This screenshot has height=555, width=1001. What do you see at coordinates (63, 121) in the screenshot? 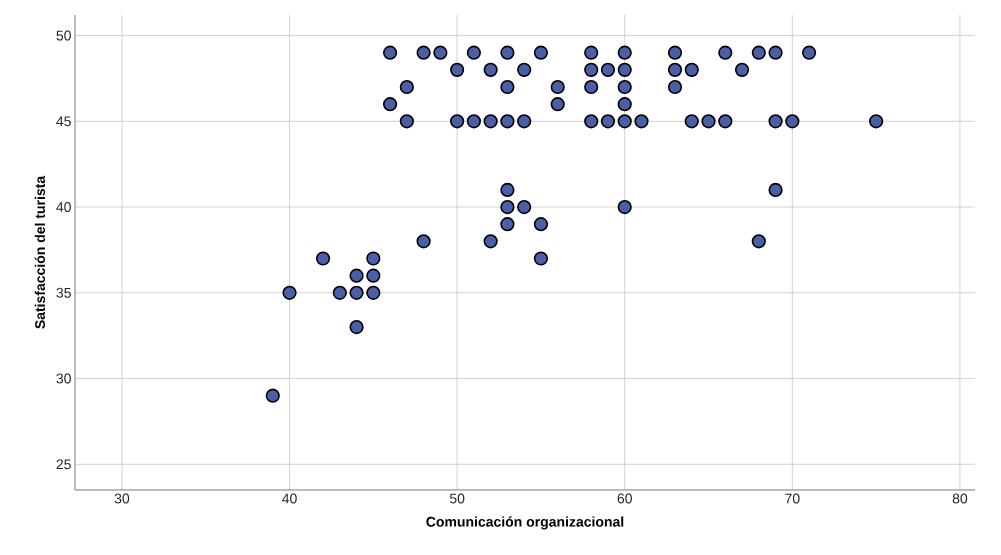
I see `y-tick-label: 45` at bounding box center [63, 121].